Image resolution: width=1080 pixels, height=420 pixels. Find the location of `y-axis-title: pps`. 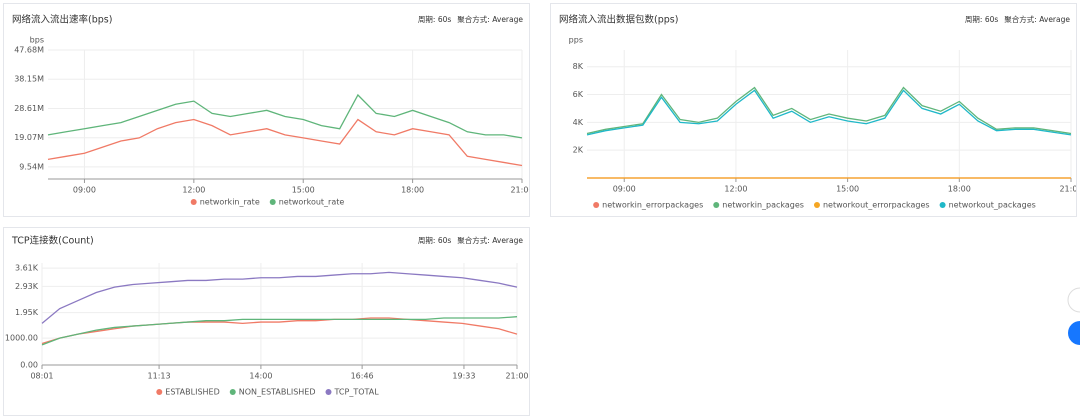

y-axis-title: pps is located at coordinates (576, 40).